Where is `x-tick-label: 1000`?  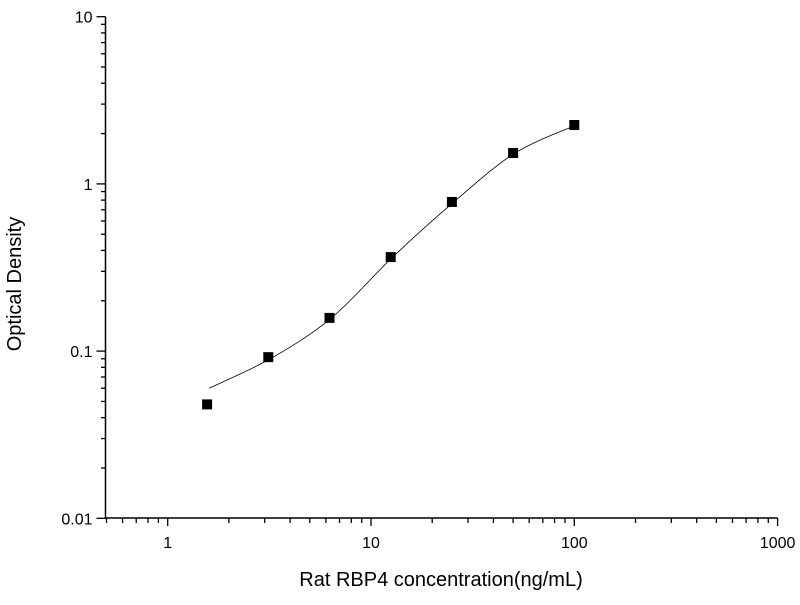 x-tick-label: 1000 is located at coordinates (778, 543).